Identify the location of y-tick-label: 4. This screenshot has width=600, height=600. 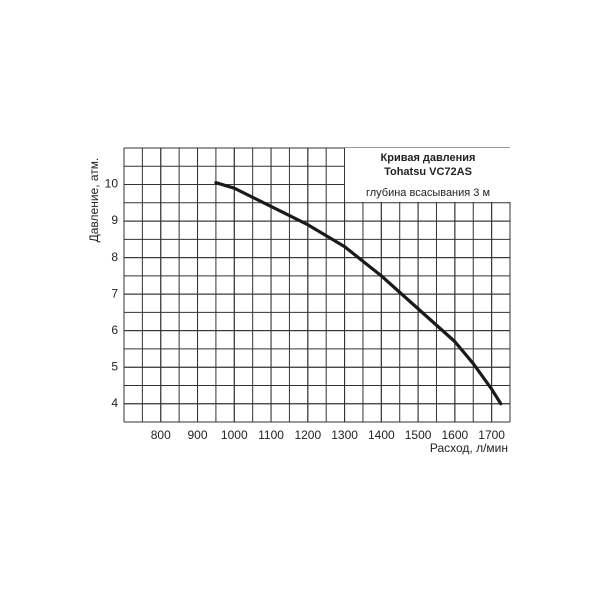
(114, 403).